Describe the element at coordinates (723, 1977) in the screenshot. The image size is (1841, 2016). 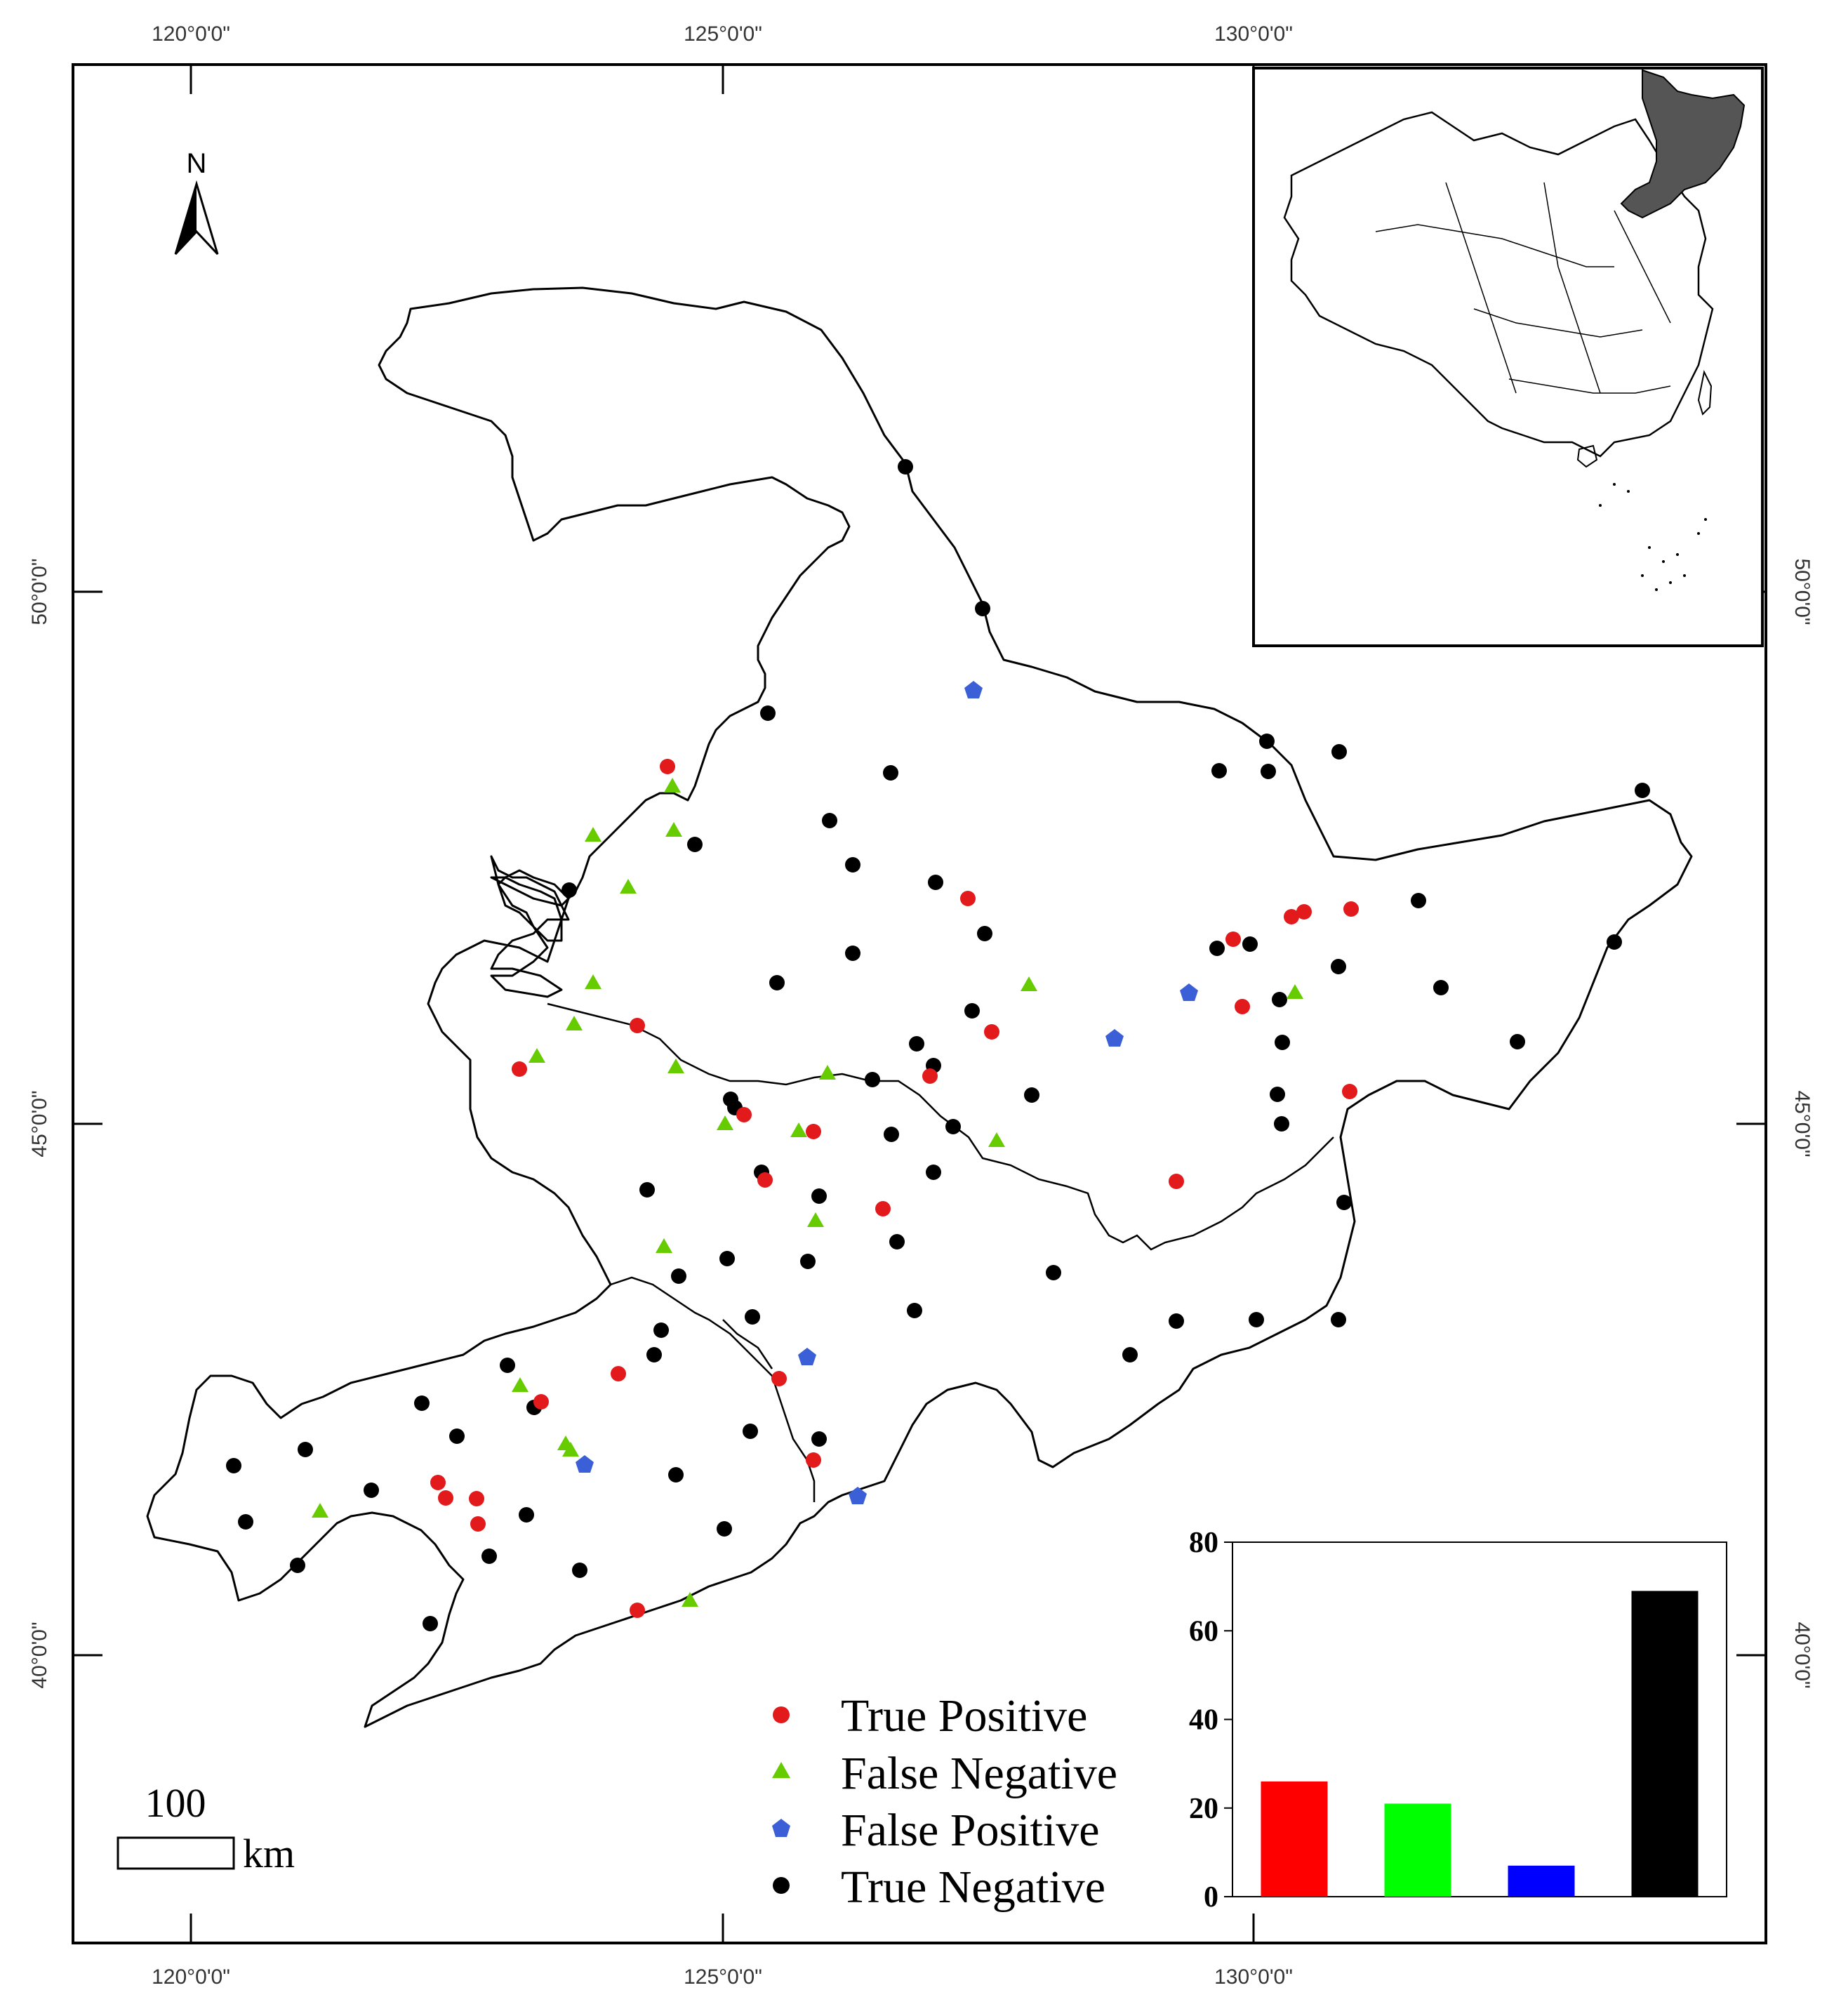
I see `bottom-lon-label-2: 125°0'0"` at that location.